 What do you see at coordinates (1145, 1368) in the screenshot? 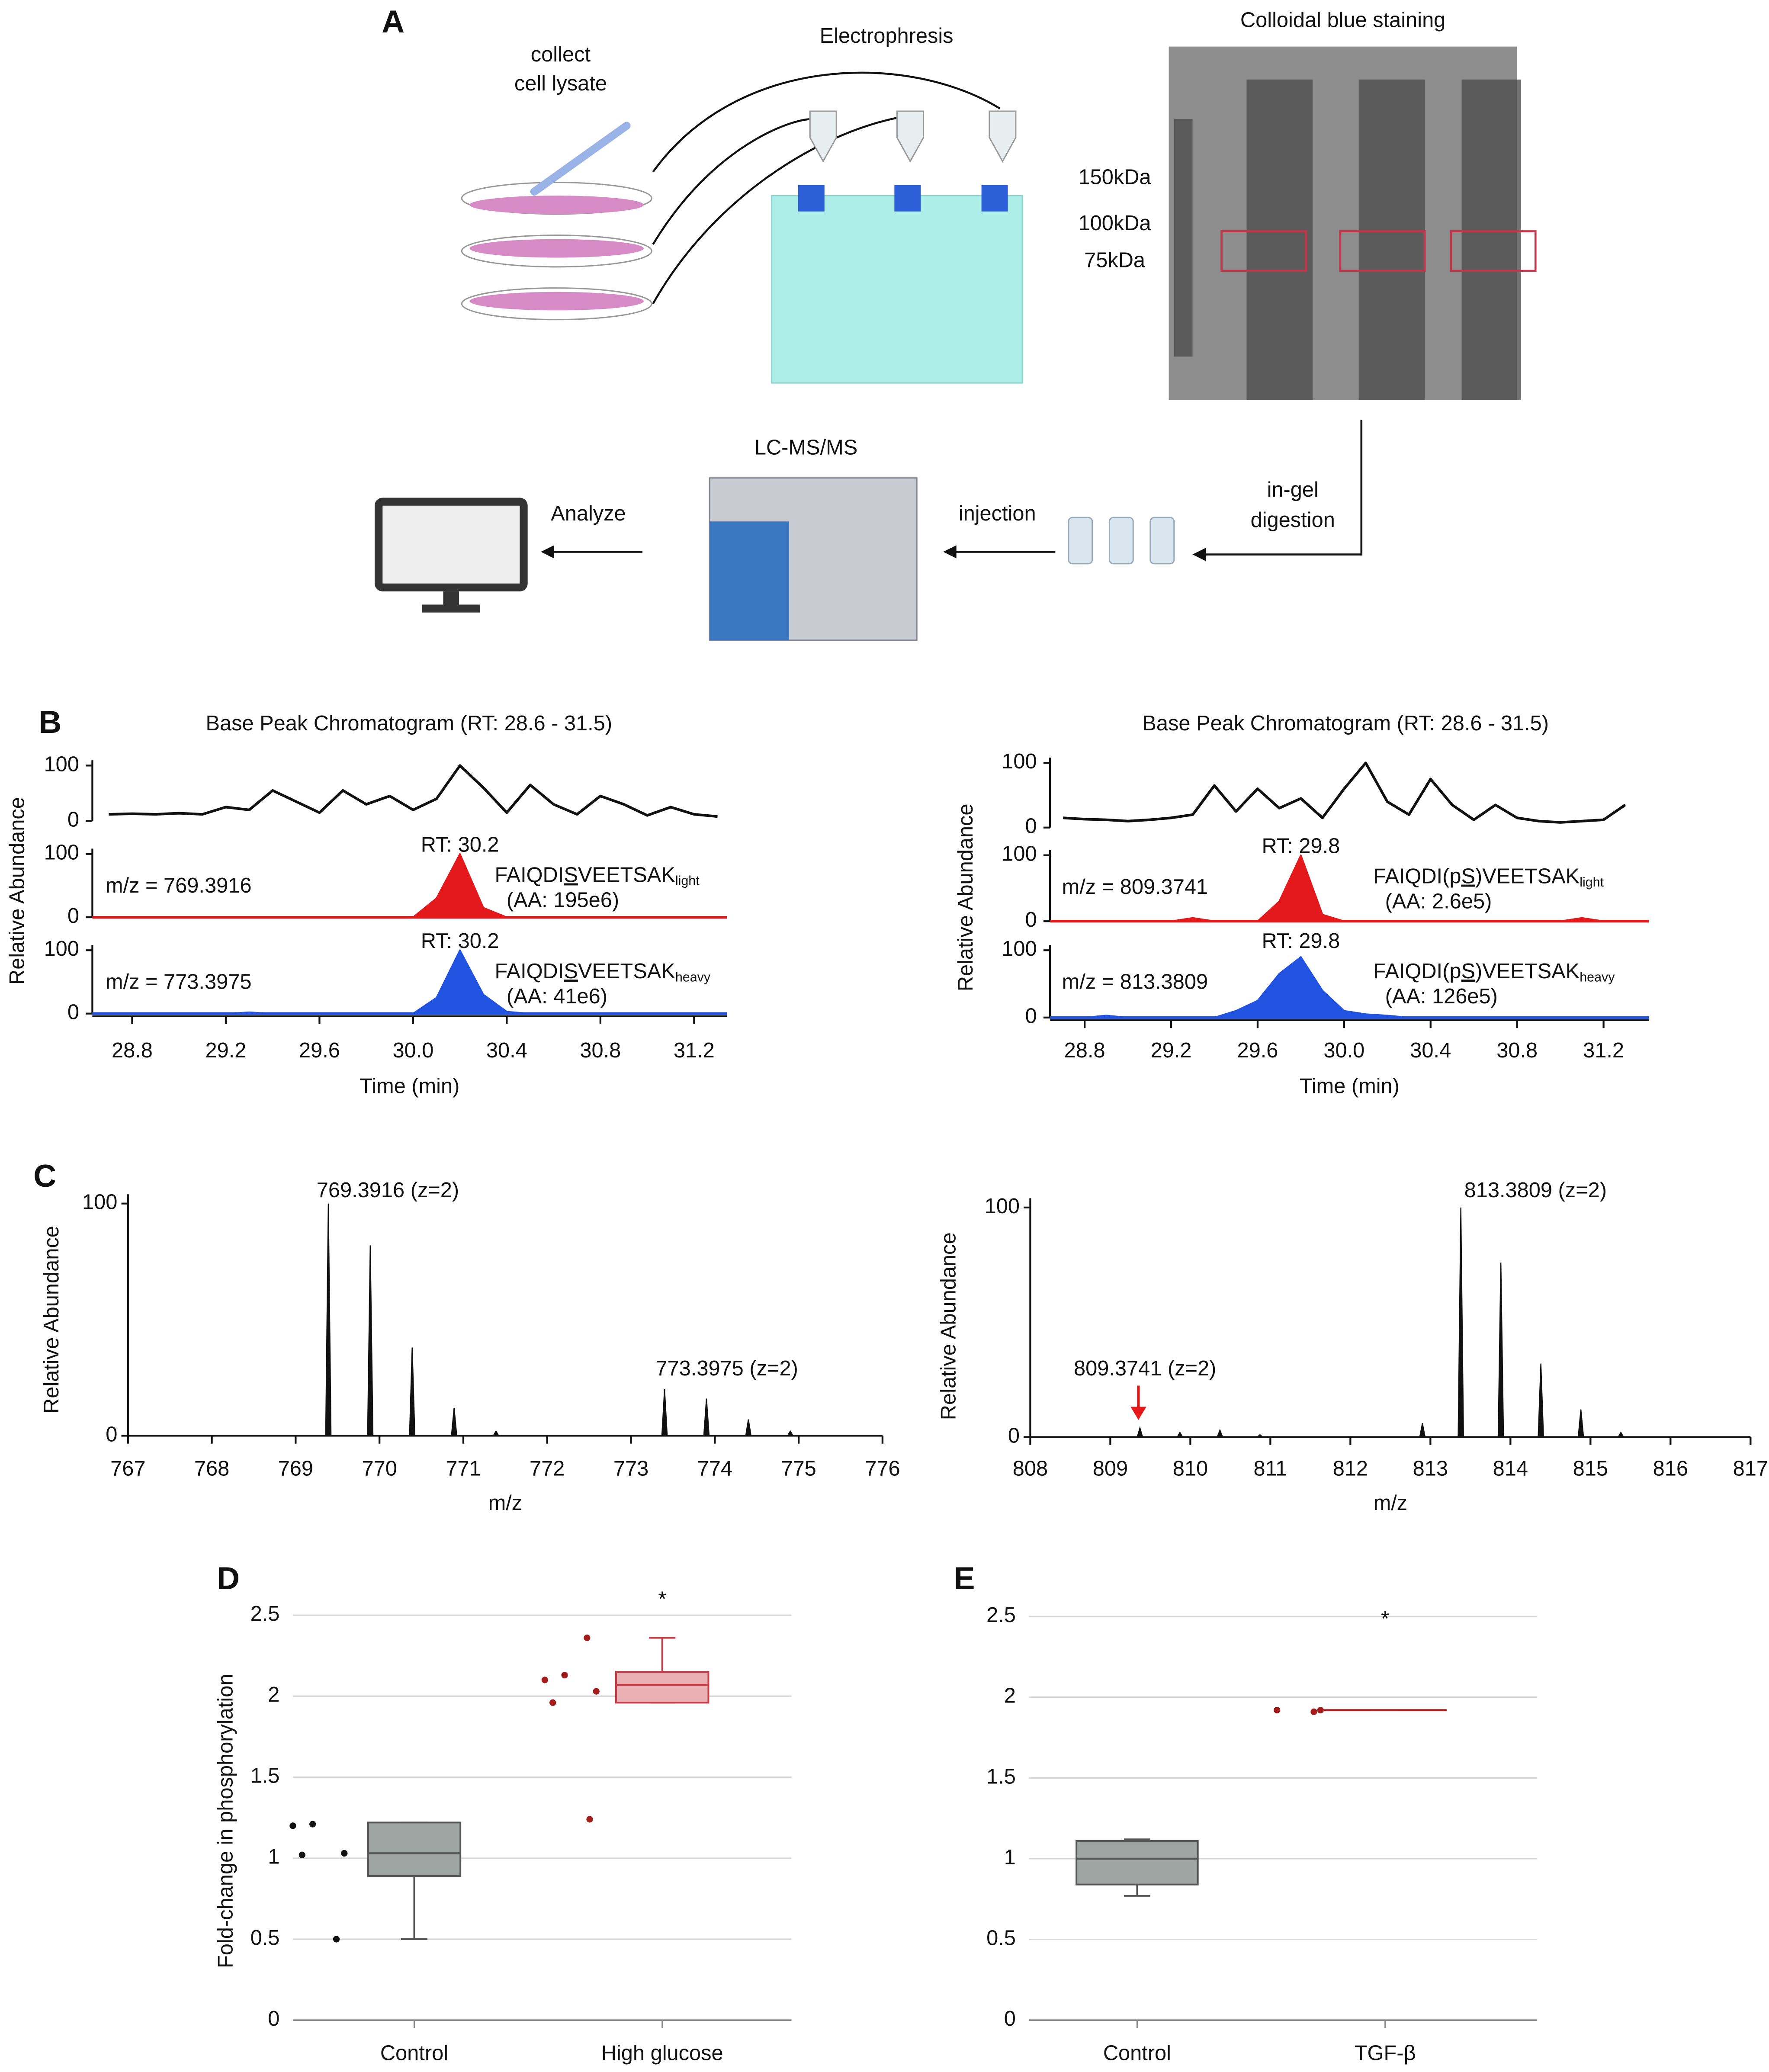
I see `peak-annotation: 809.3741 (z=2)` at bounding box center [1145, 1368].